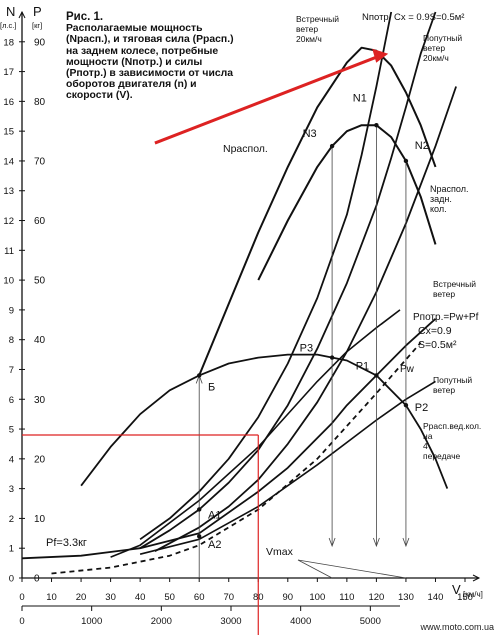 This screenshot has height=635, width=500. I want to click on point-marker-n2, so click(406, 161).